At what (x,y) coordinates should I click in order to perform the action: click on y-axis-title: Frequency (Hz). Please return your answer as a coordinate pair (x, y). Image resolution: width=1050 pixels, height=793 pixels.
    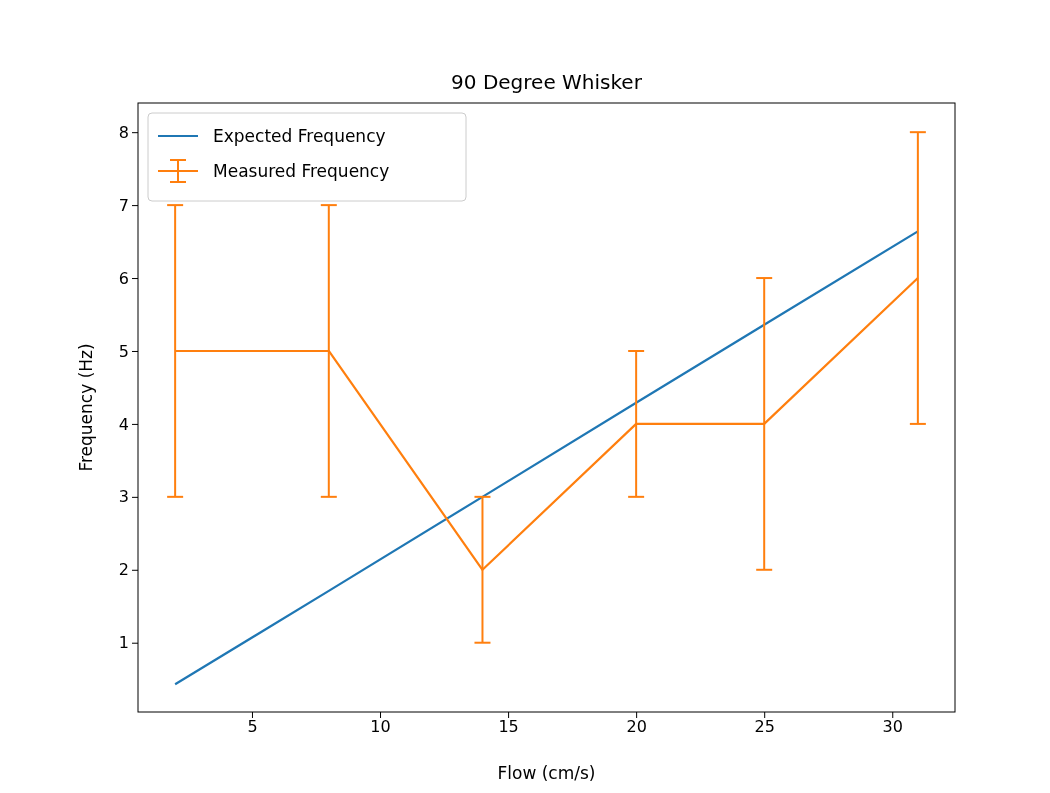
    Looking at the image, I should click on (86, 407).